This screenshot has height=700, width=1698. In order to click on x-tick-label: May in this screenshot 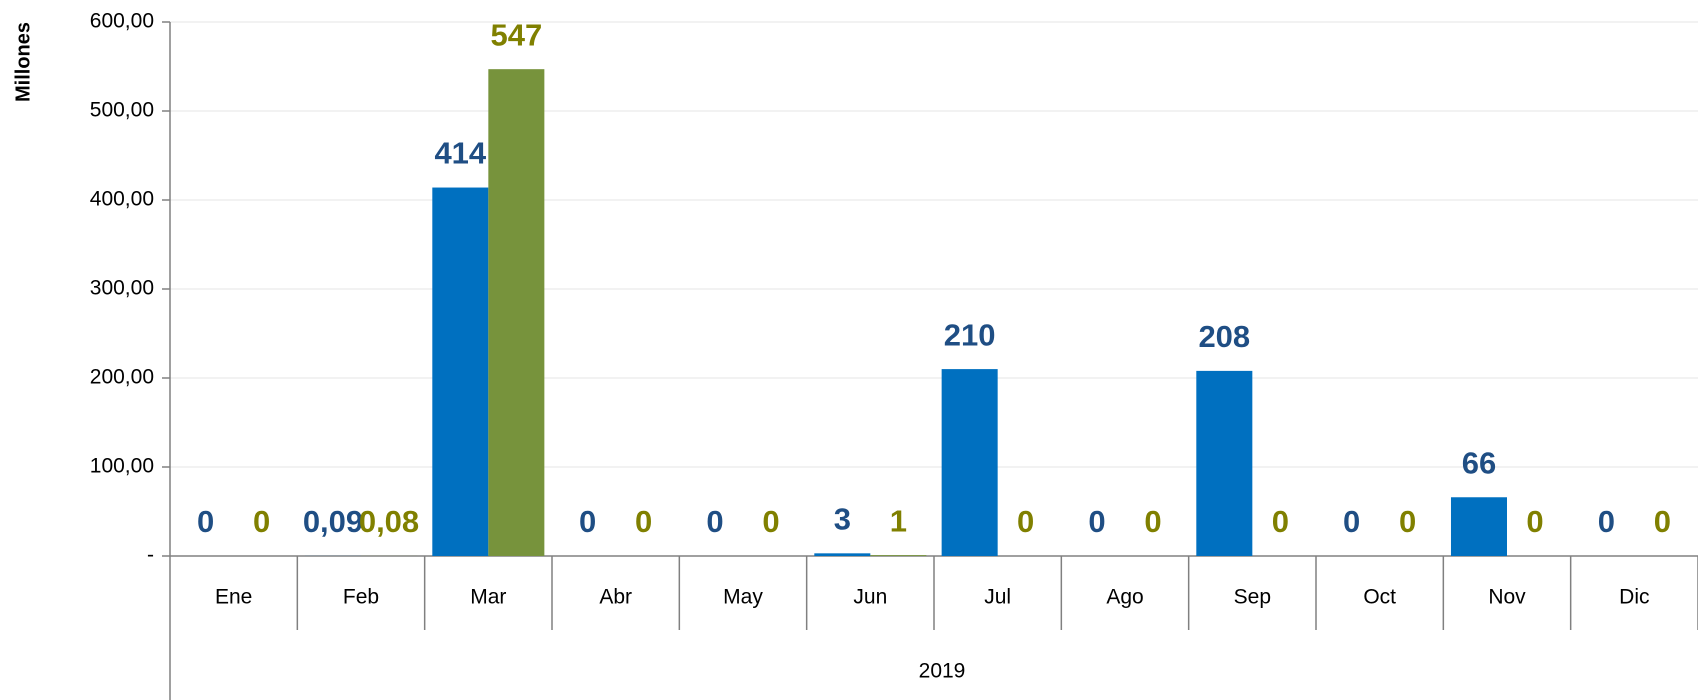, I will do `click(743, 597)`.